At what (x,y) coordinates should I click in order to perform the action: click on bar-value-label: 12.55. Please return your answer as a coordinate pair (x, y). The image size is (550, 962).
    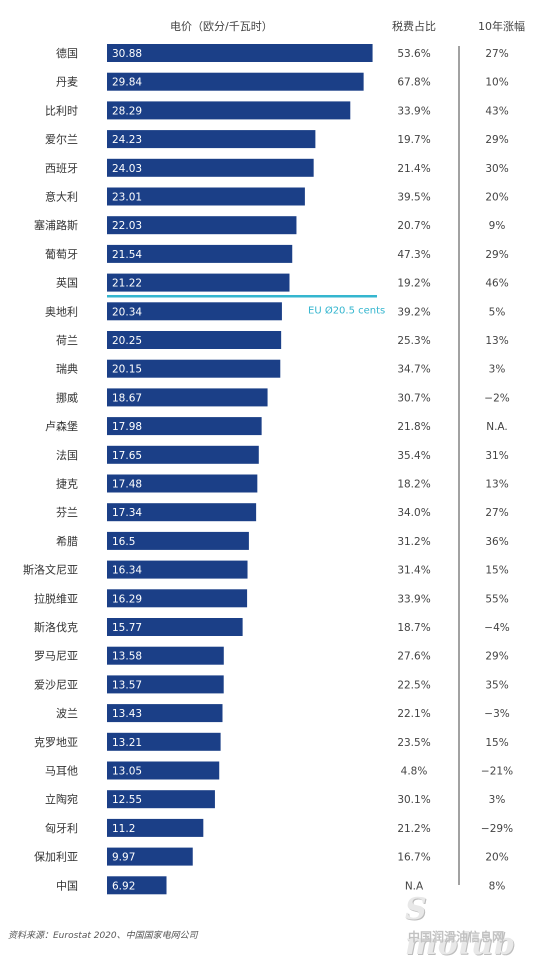
    Looking at the image, I should click on (127, 800).